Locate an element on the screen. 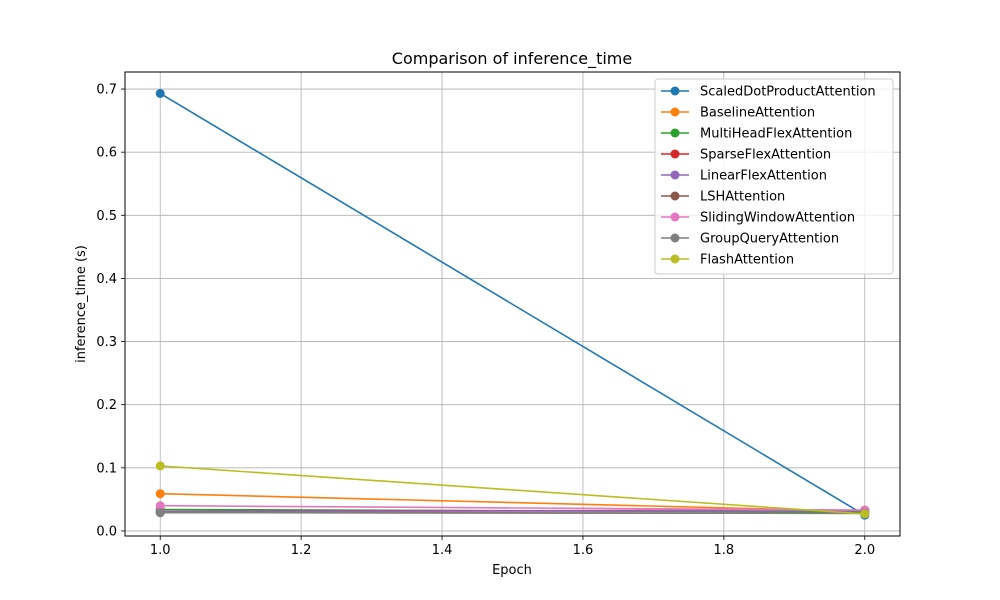 This screenshot has width=1000, height=600. y-axis: 0.0 0.1 0.2 0.3 0.4 0.5 0.6 0.7 is located at coordinates (110, 311).